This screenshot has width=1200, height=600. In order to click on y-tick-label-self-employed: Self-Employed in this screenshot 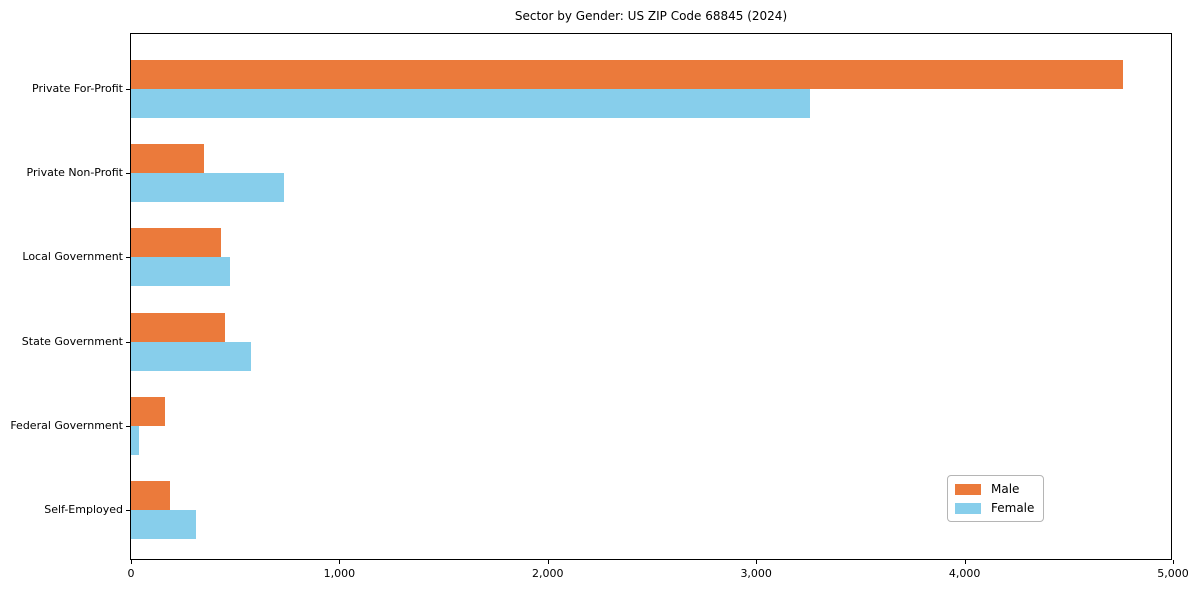, I will do `click(83, 509)`.